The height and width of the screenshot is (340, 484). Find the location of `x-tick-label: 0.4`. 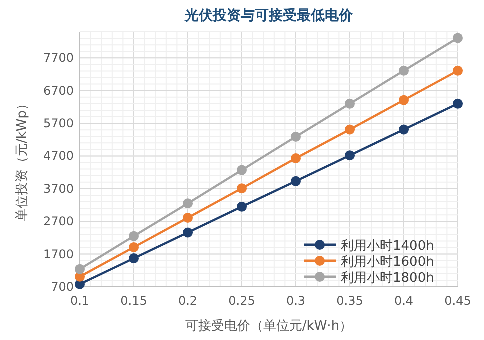

x-tick-label: 0.4 is located at coordinates (404, 301).